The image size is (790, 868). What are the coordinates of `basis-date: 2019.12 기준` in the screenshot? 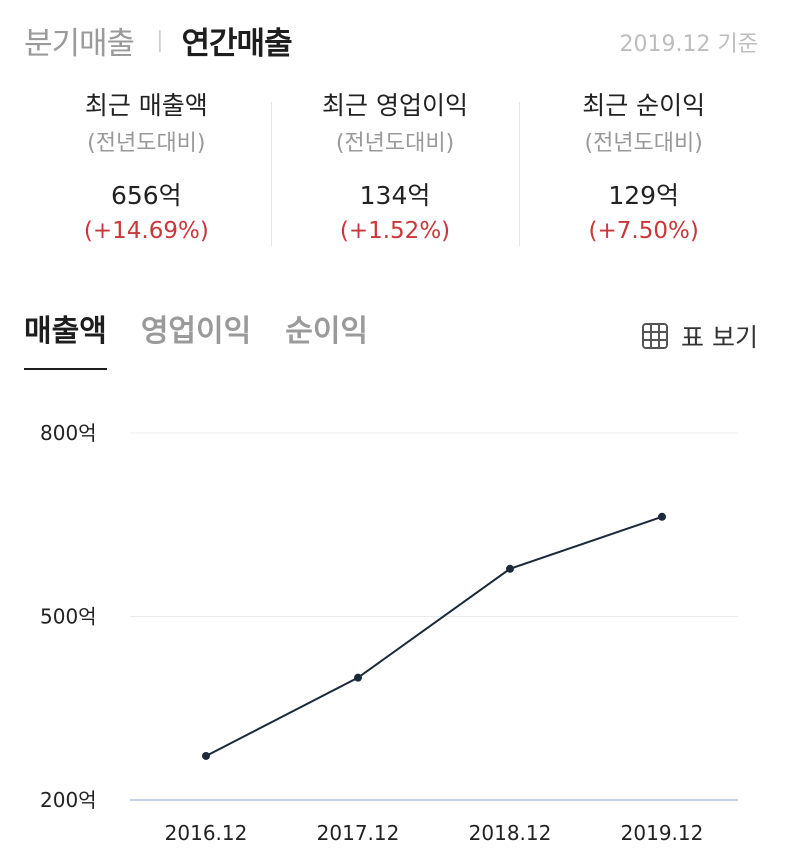 It's located at (688, 44).